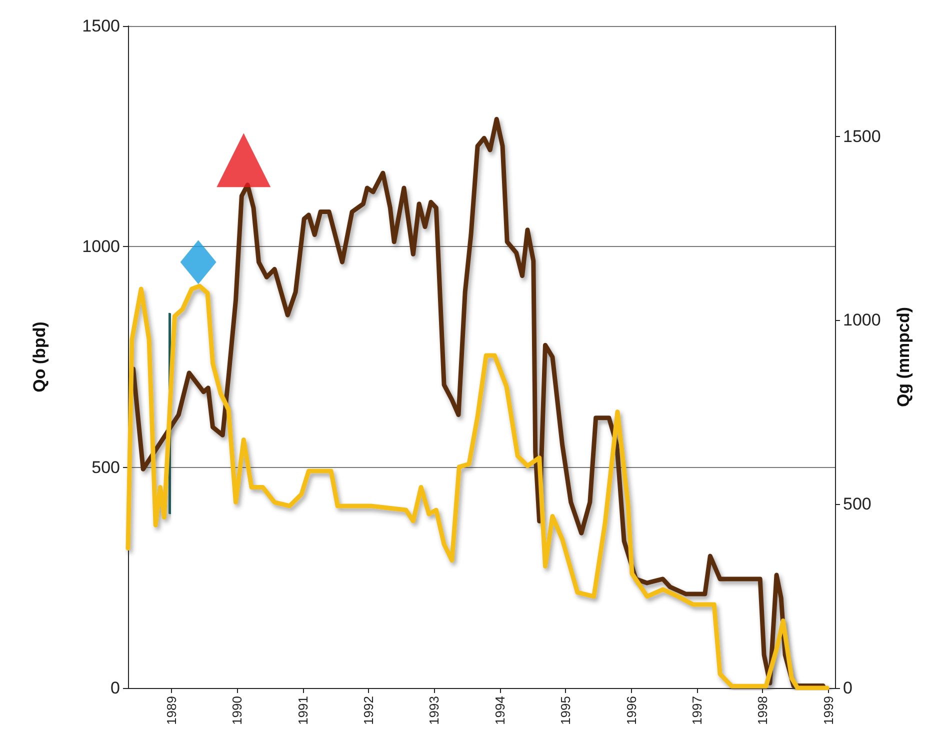 Image resolution: width=935 pixels, height=753 pixels. Describe the element at coordinates (857, 504) in the screenshot. I see `y2-tick-label: 500` at that location.